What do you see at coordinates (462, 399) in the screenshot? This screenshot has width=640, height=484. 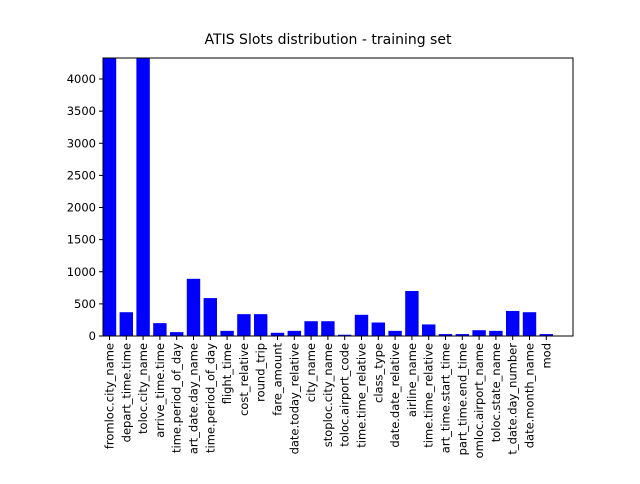 I see `x-tick-label: part_time.end_time` at bounding box center [462, 399].